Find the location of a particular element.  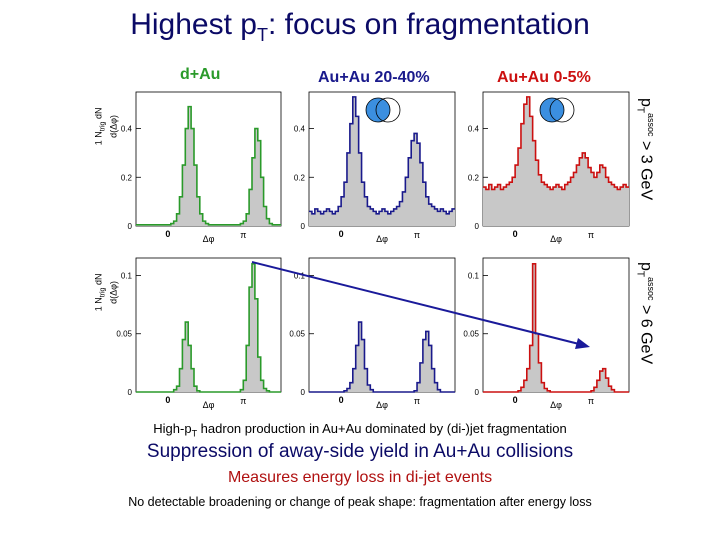

panel-4-series-line is located at coordinates (382, 357).